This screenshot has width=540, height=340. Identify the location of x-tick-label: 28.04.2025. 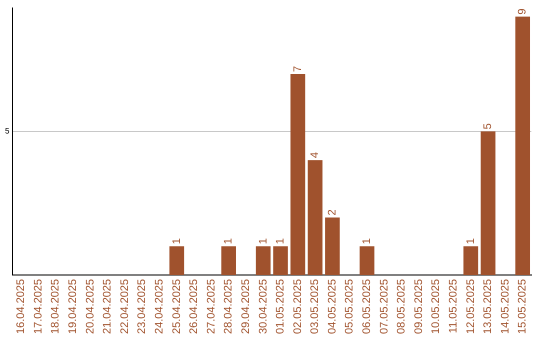
(228, 306).